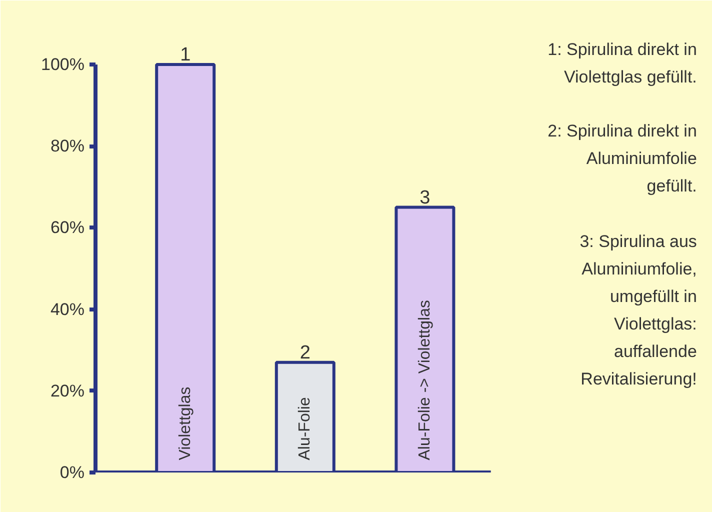 The image size is (712, 512). I want to click on text: 2: Spirulina direkt in Aluminiumfolie gefüllt., so click(622, 159).